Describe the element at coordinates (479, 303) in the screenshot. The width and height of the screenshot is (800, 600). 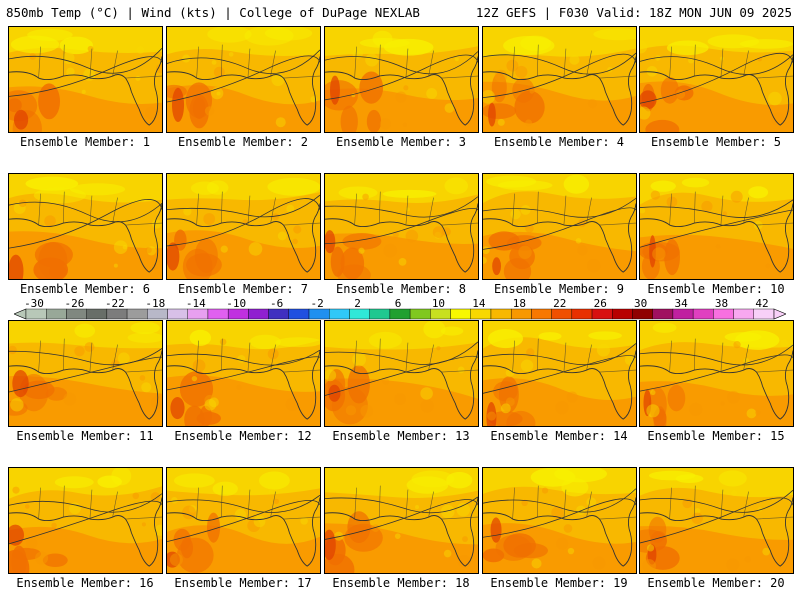
I see `colorbar-tick-label: 14` at that location.